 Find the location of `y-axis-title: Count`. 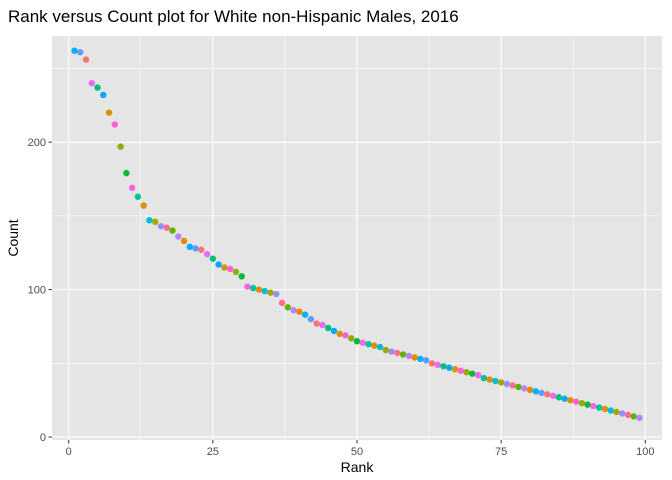

y-axis-title: Count is located at coordinates (13, 237).